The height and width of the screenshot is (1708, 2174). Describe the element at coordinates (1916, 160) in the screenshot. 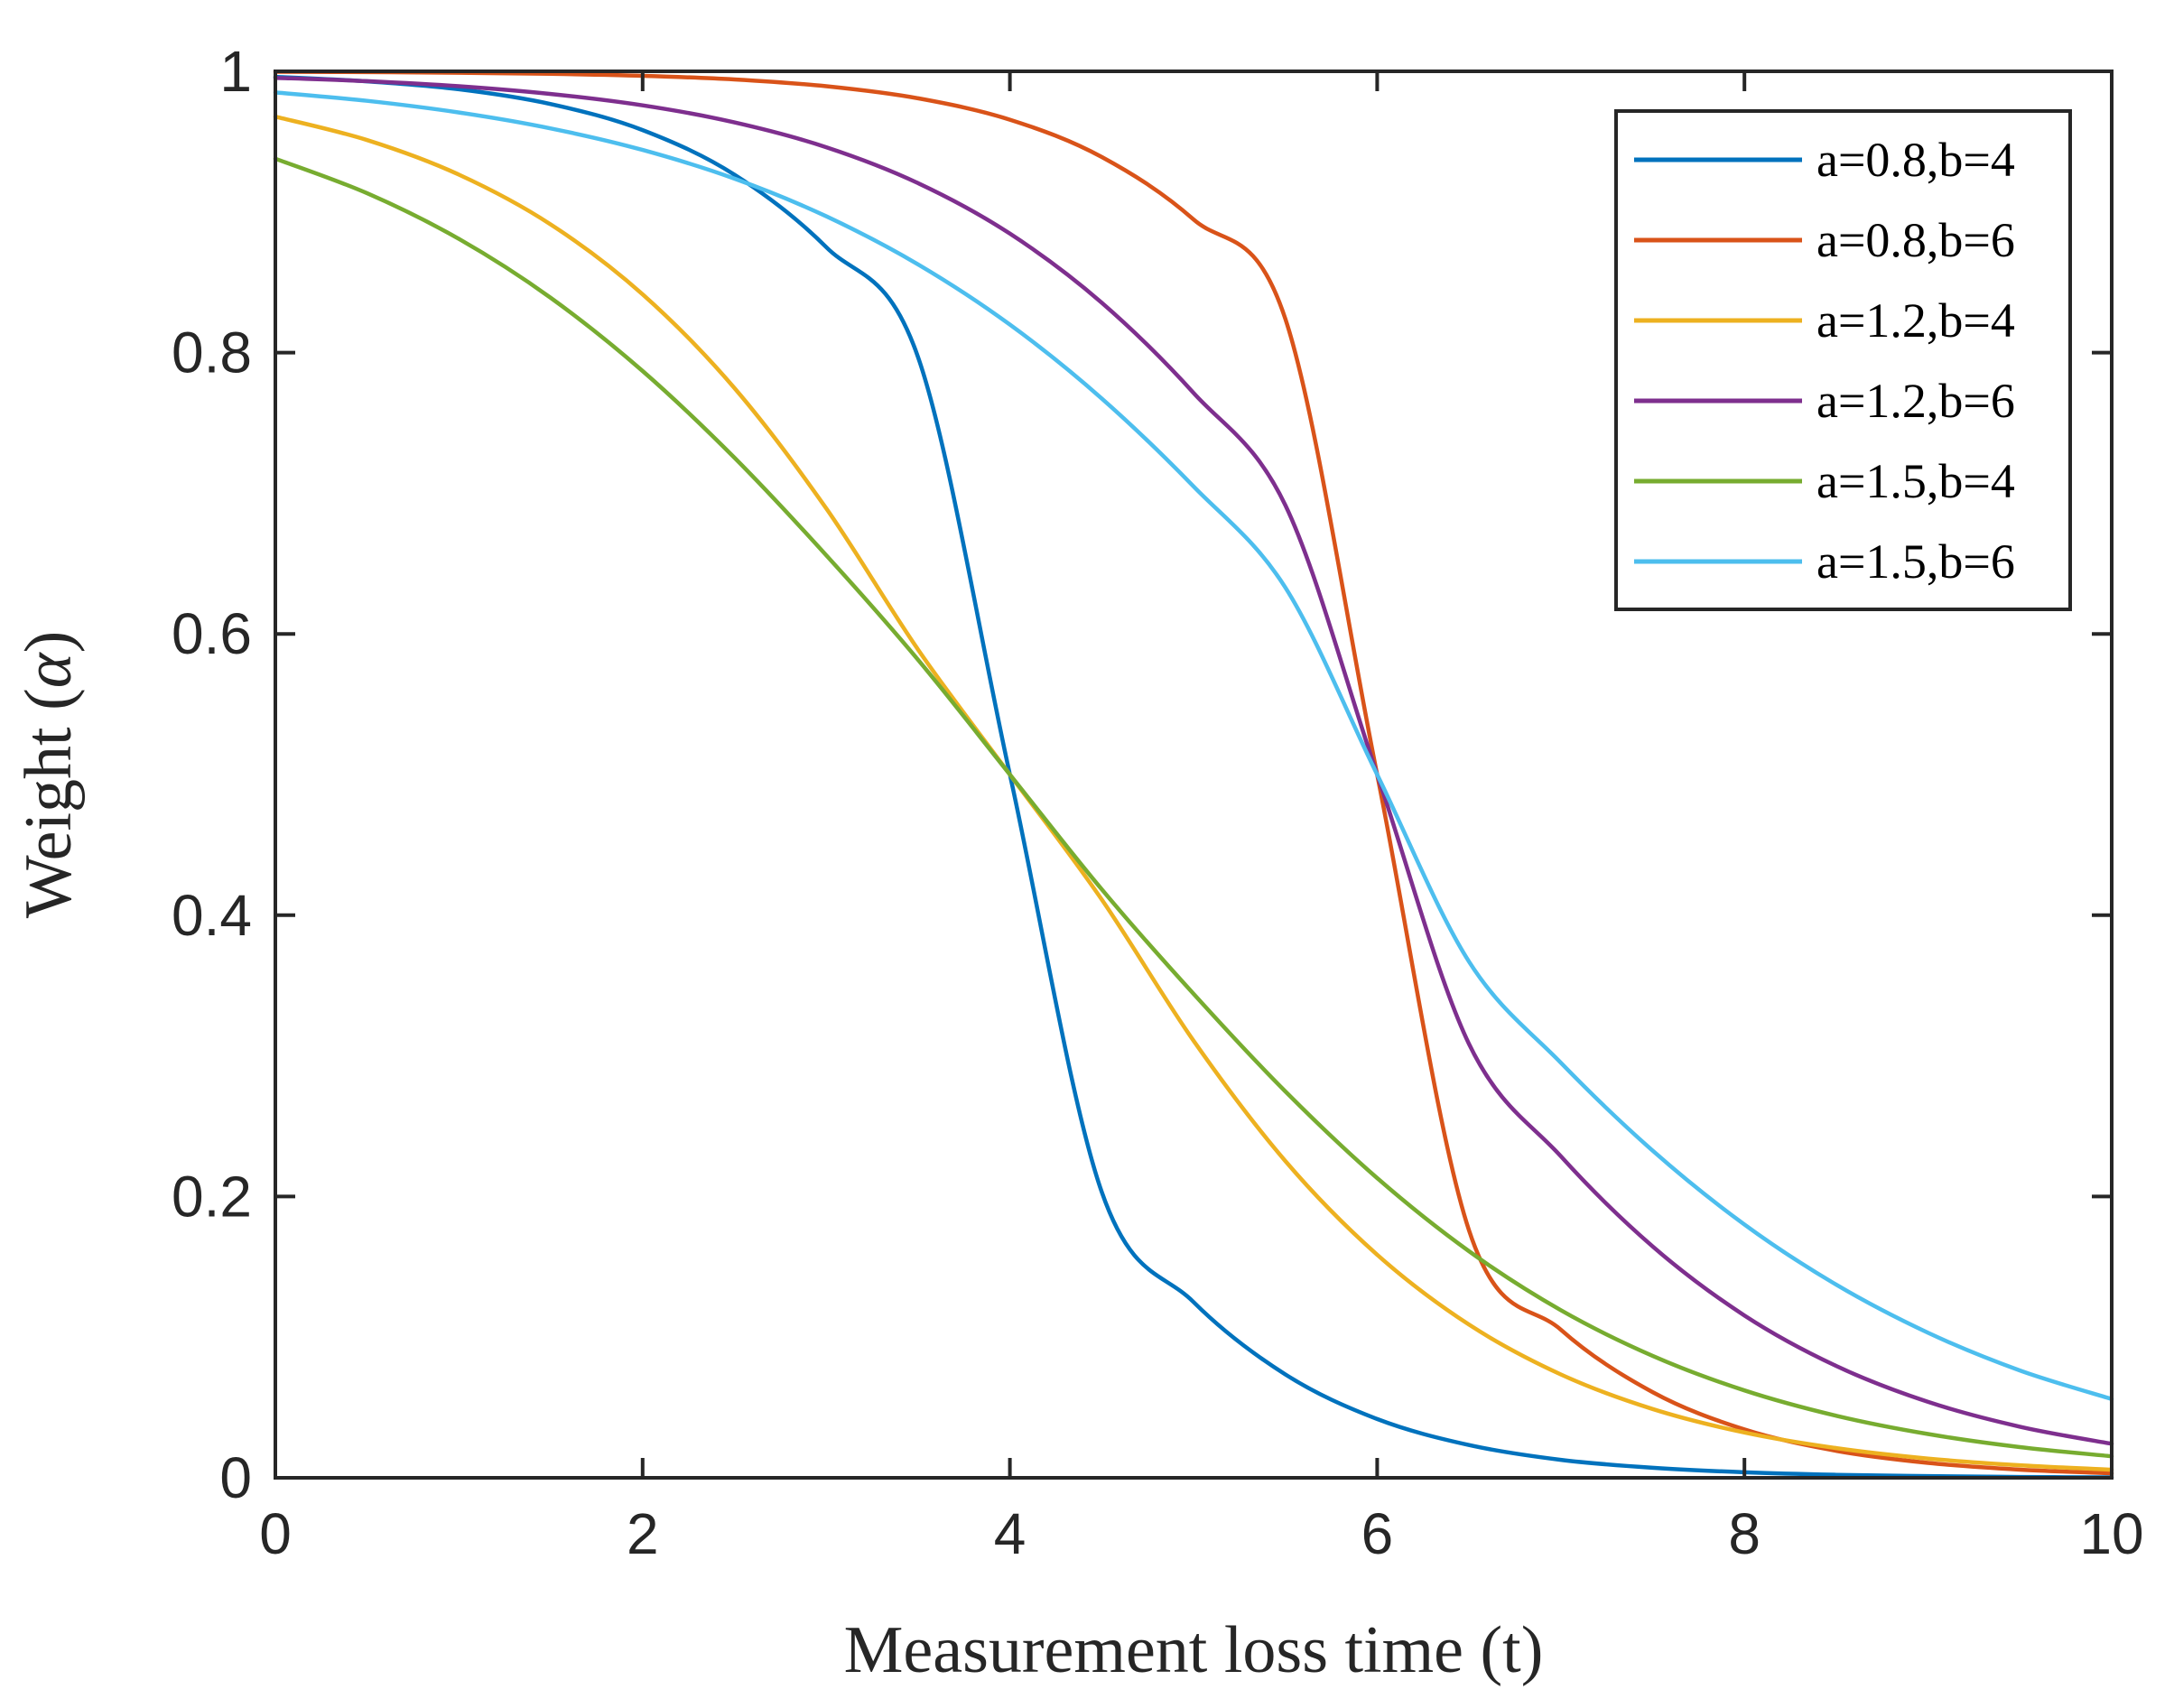

I see `legend-label-1: a=0.8,b=4` at that location.